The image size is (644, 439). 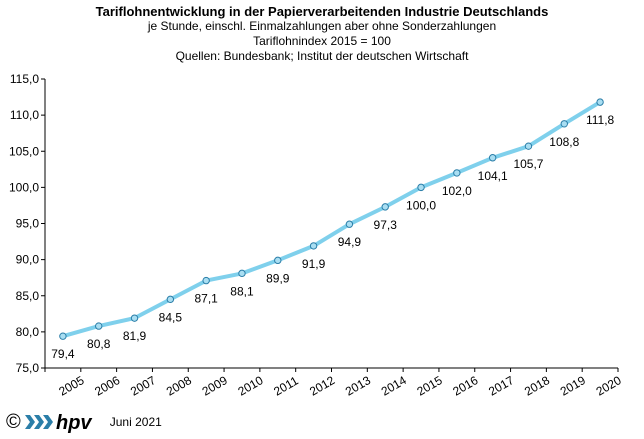 I want to click on data-label: 84,5, so click(x=171, y=317).